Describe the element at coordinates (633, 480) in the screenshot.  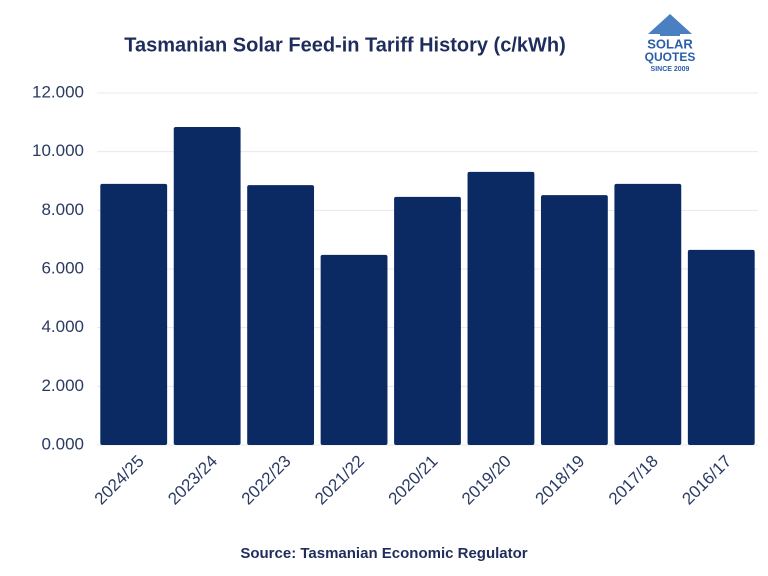
I see `x-tick-label: 2017/18` at that location.